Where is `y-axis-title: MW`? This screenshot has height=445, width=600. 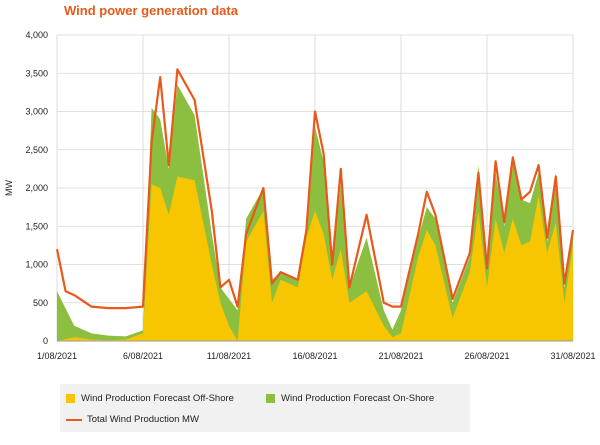
y-axis-title: MW is located at coordinates (9, 188).